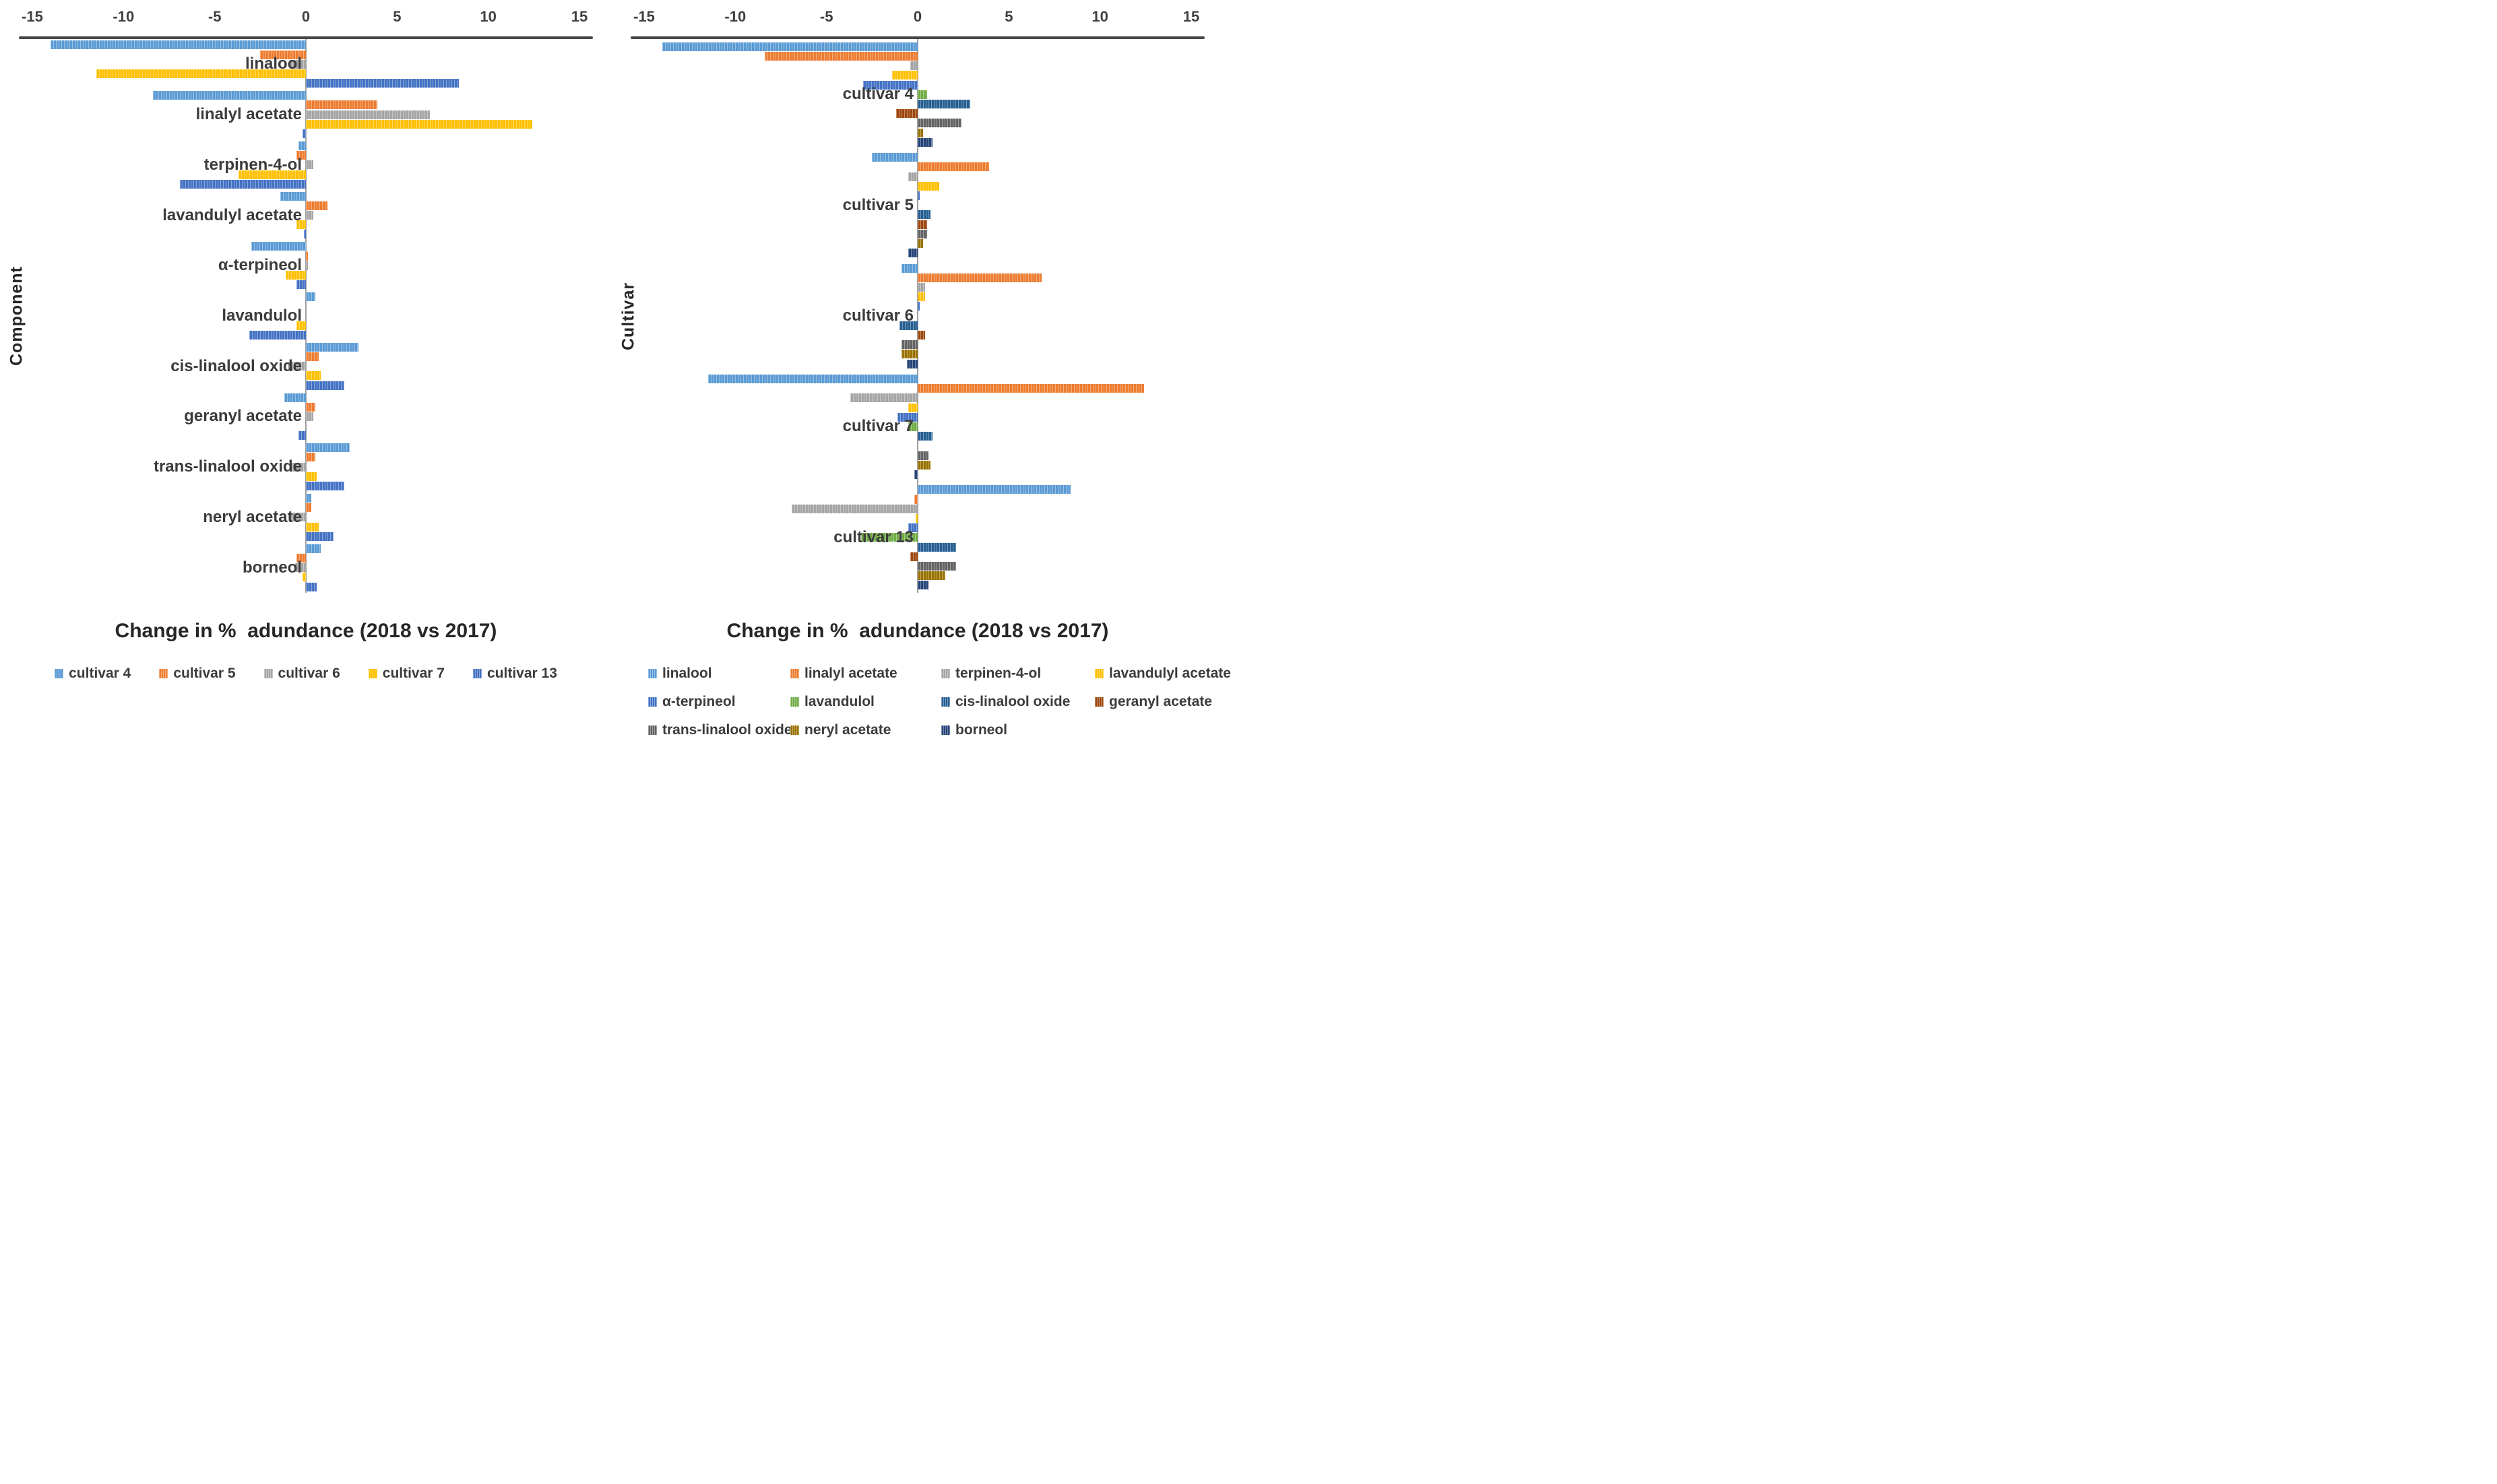 The height and width of the screenshot is (1484, 2497). I want to click on legend-label: cultivar 13, so click(521, 673).